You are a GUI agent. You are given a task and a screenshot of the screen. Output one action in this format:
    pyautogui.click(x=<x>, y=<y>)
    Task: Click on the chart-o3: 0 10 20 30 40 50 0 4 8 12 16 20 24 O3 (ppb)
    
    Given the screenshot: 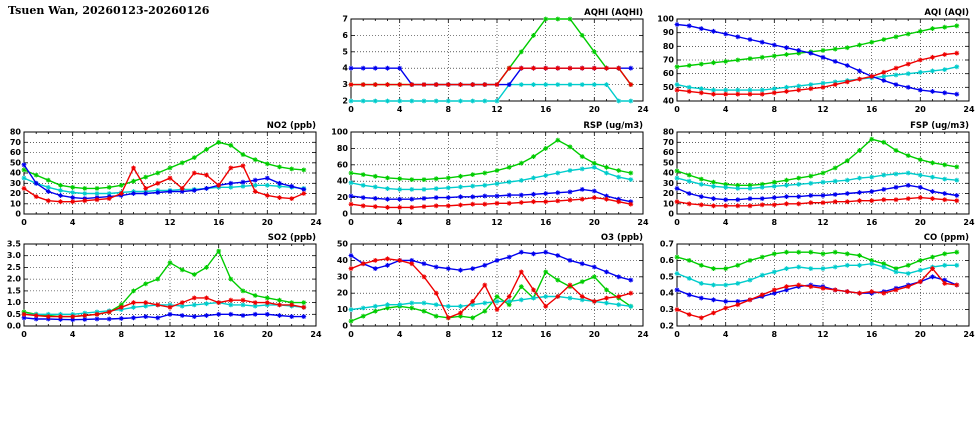 What is the action you would take?
    pyautogui.click(x=488, y=287)
    